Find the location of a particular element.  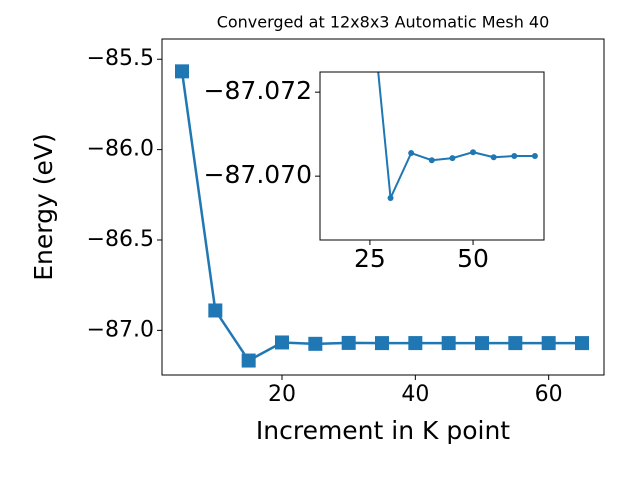

plot-area is located at coordinates (457, 137).